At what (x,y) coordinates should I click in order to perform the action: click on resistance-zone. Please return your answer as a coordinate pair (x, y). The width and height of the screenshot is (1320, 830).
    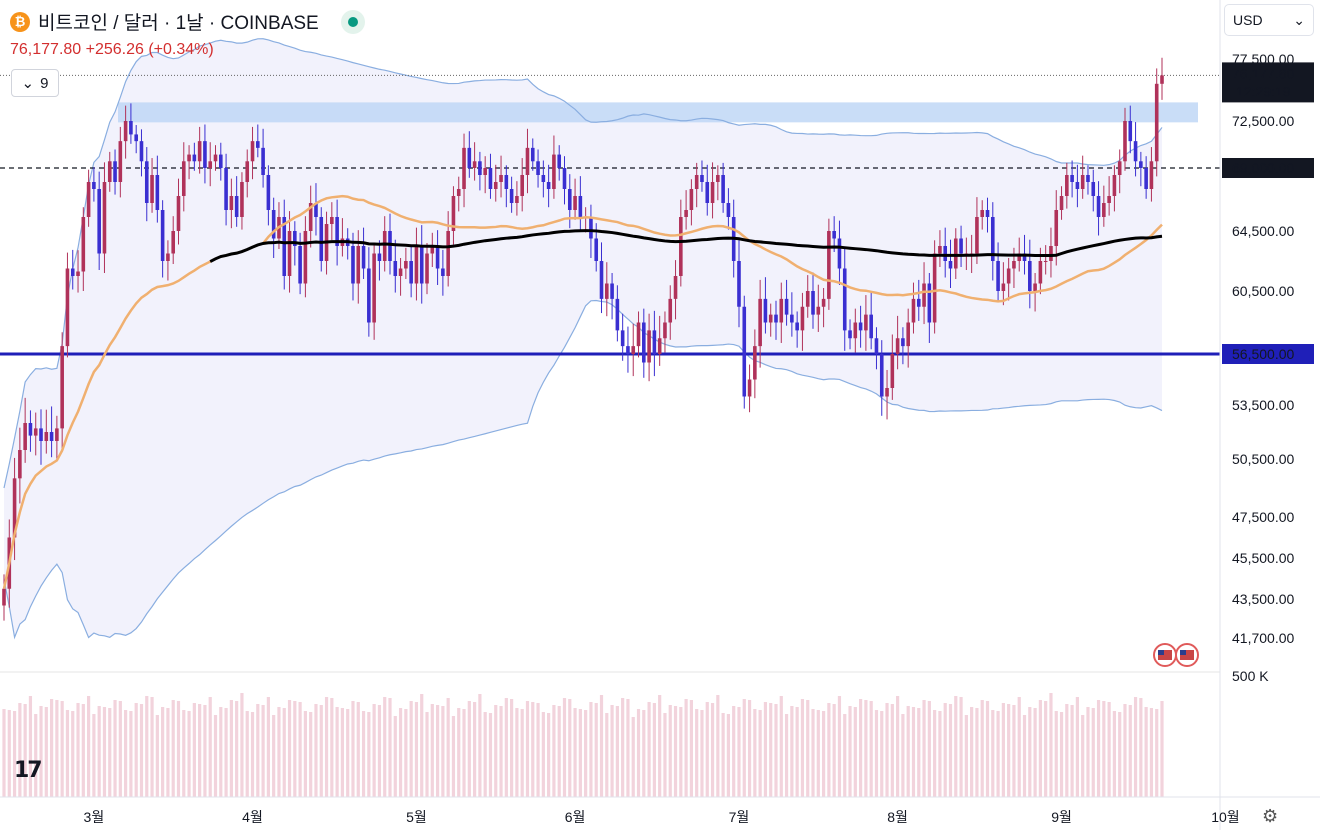
    Looking at the image, I should click on (658, 112).